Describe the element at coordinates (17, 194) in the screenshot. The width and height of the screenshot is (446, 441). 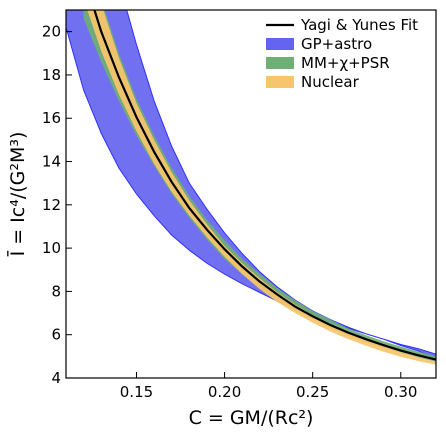
I see `y-axis-label: Ī = Ic⁴/(G²M³)` at that location.